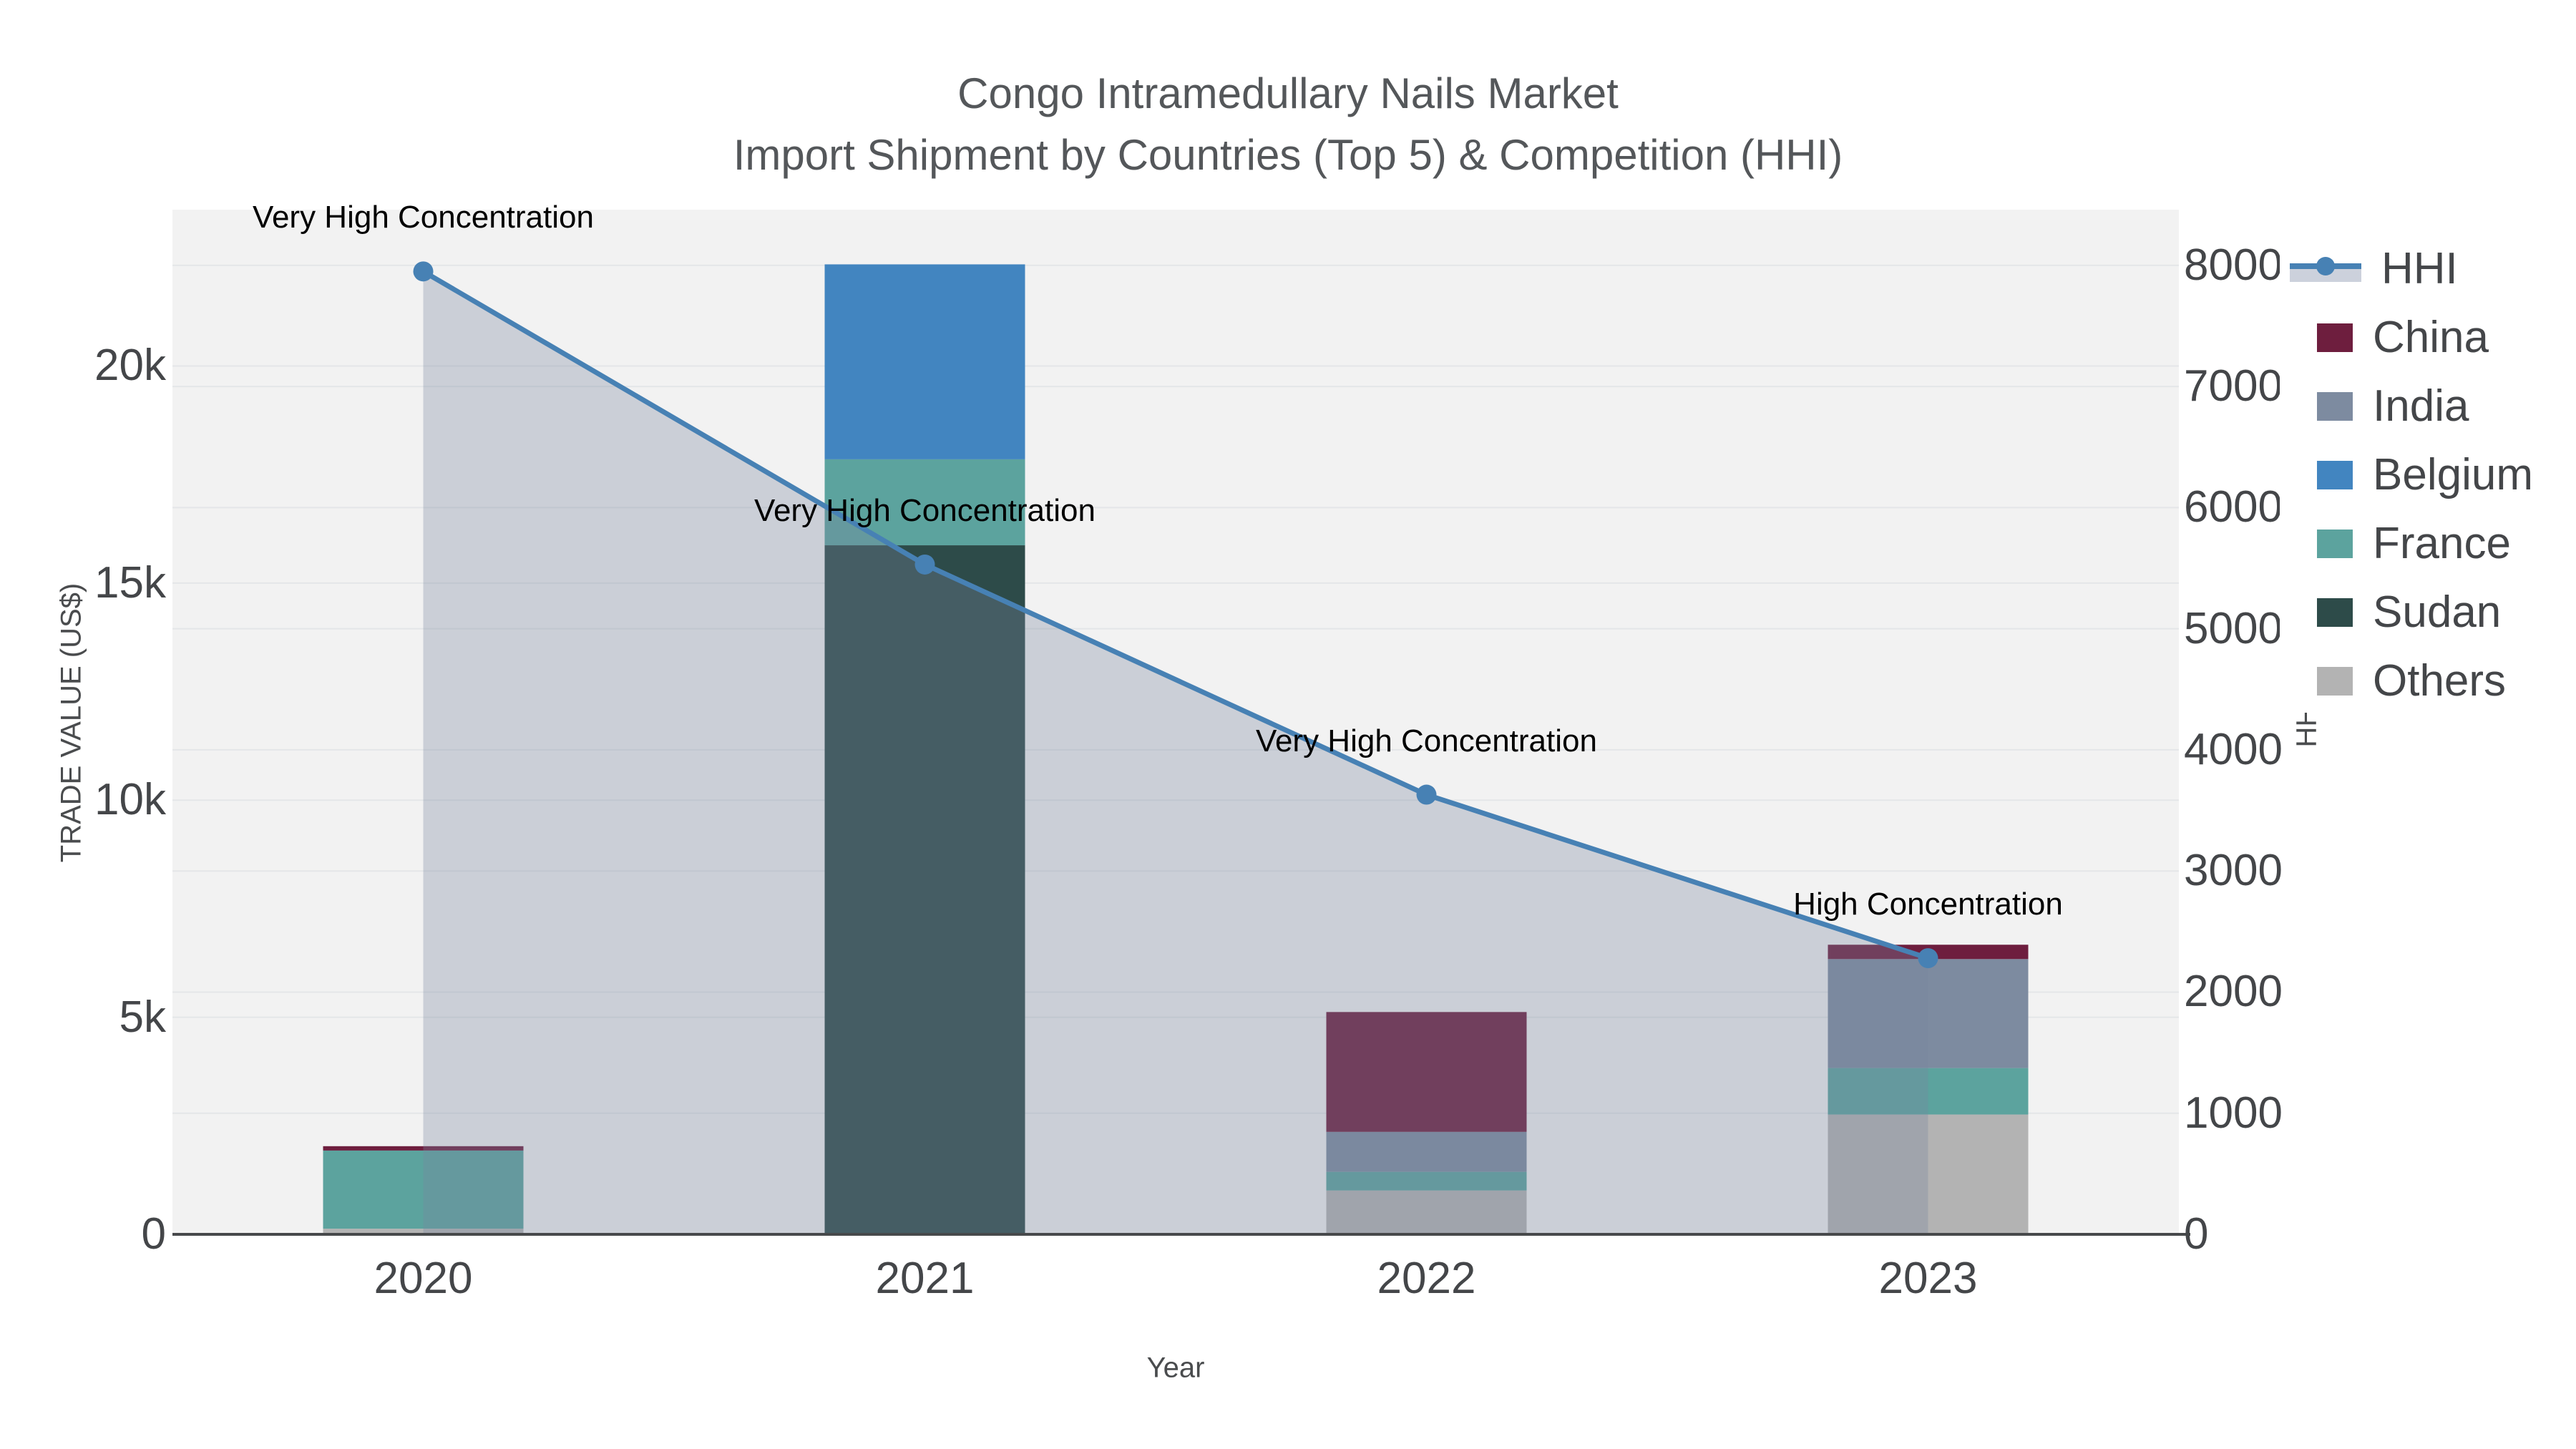  What do you see at coordinates (2335, 681) in the screenshot?
I see `others-swatch-icon` at bounding box center [2335, 681].